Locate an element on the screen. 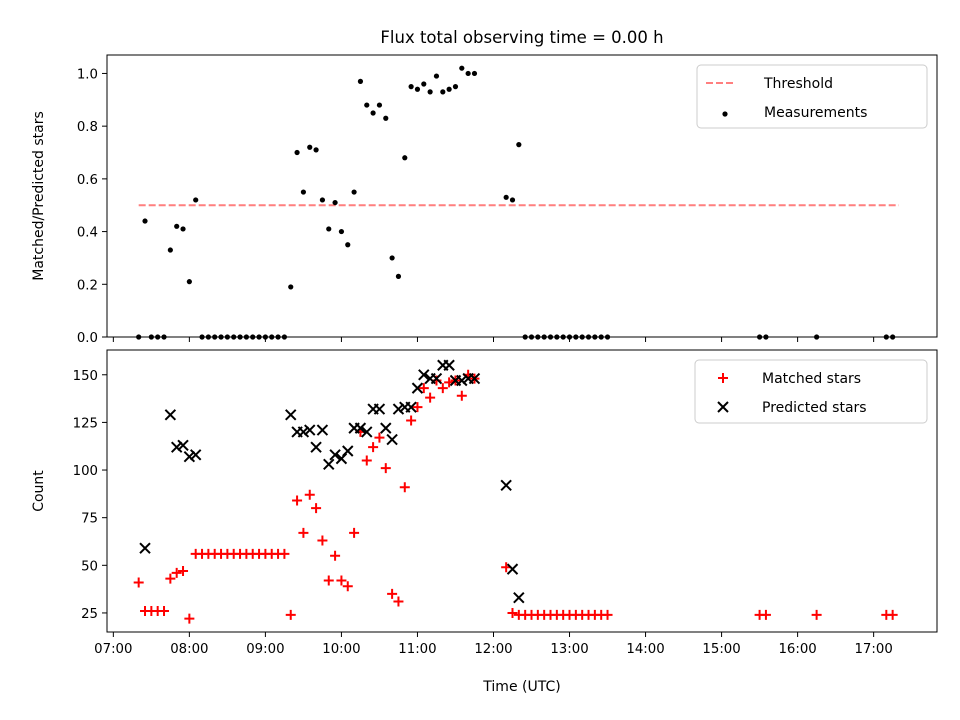 This screenshot has height=720, width=960. y-tick-label: 0.2 is located at coordinates (87, 285).